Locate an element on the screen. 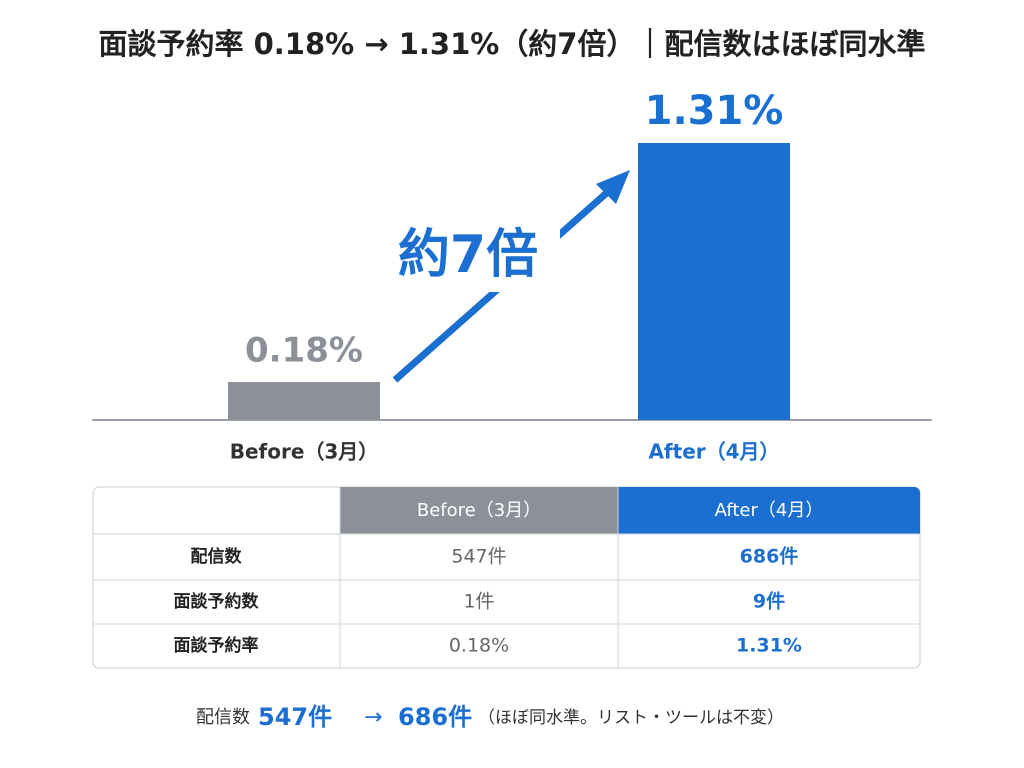 The image size is (1024, 768). table-cell: 9件 is located at coordinates (769, 601).